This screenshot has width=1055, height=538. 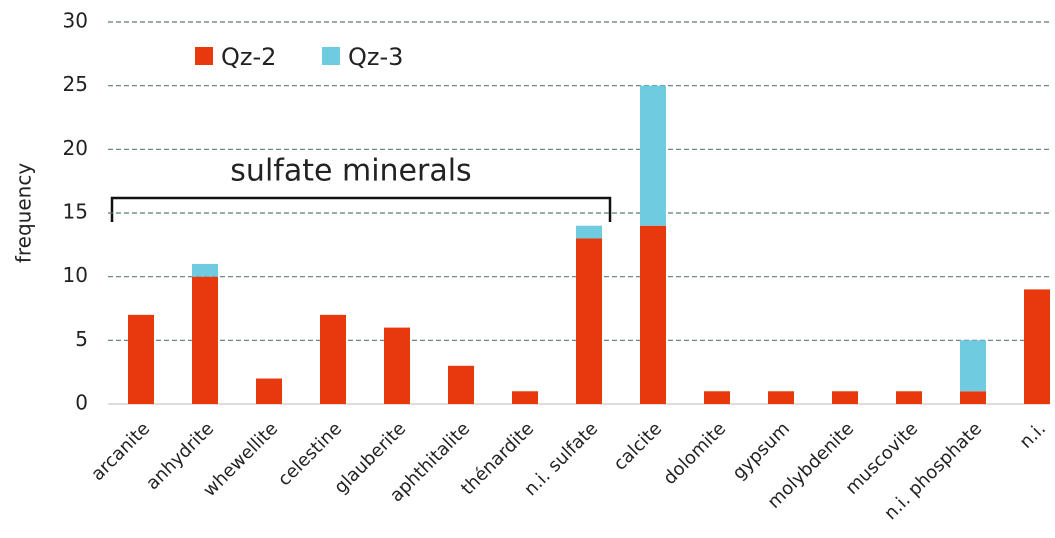 I want to click on y-tick-label: 10, so click(x=75, y=275).